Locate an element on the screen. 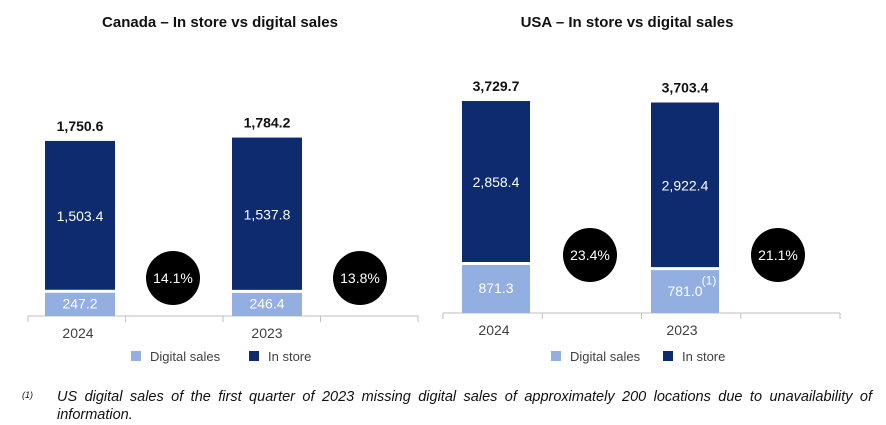 This screenshot has height=425, width=886. bar-digital-canada-2023 is located at coordinates (267, 303).